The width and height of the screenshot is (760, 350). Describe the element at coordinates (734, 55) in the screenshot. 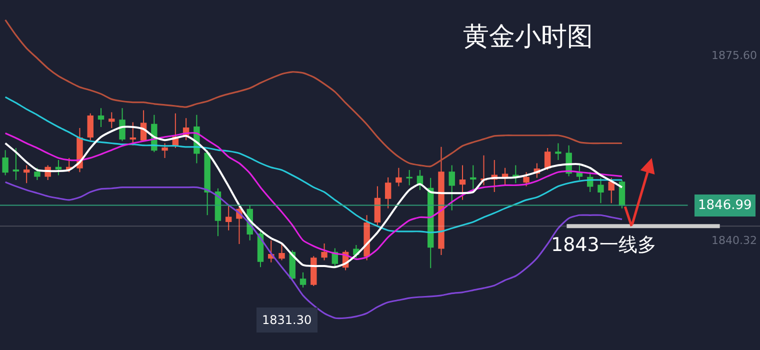

I see `y-tick-label: 1875.60` at that location.